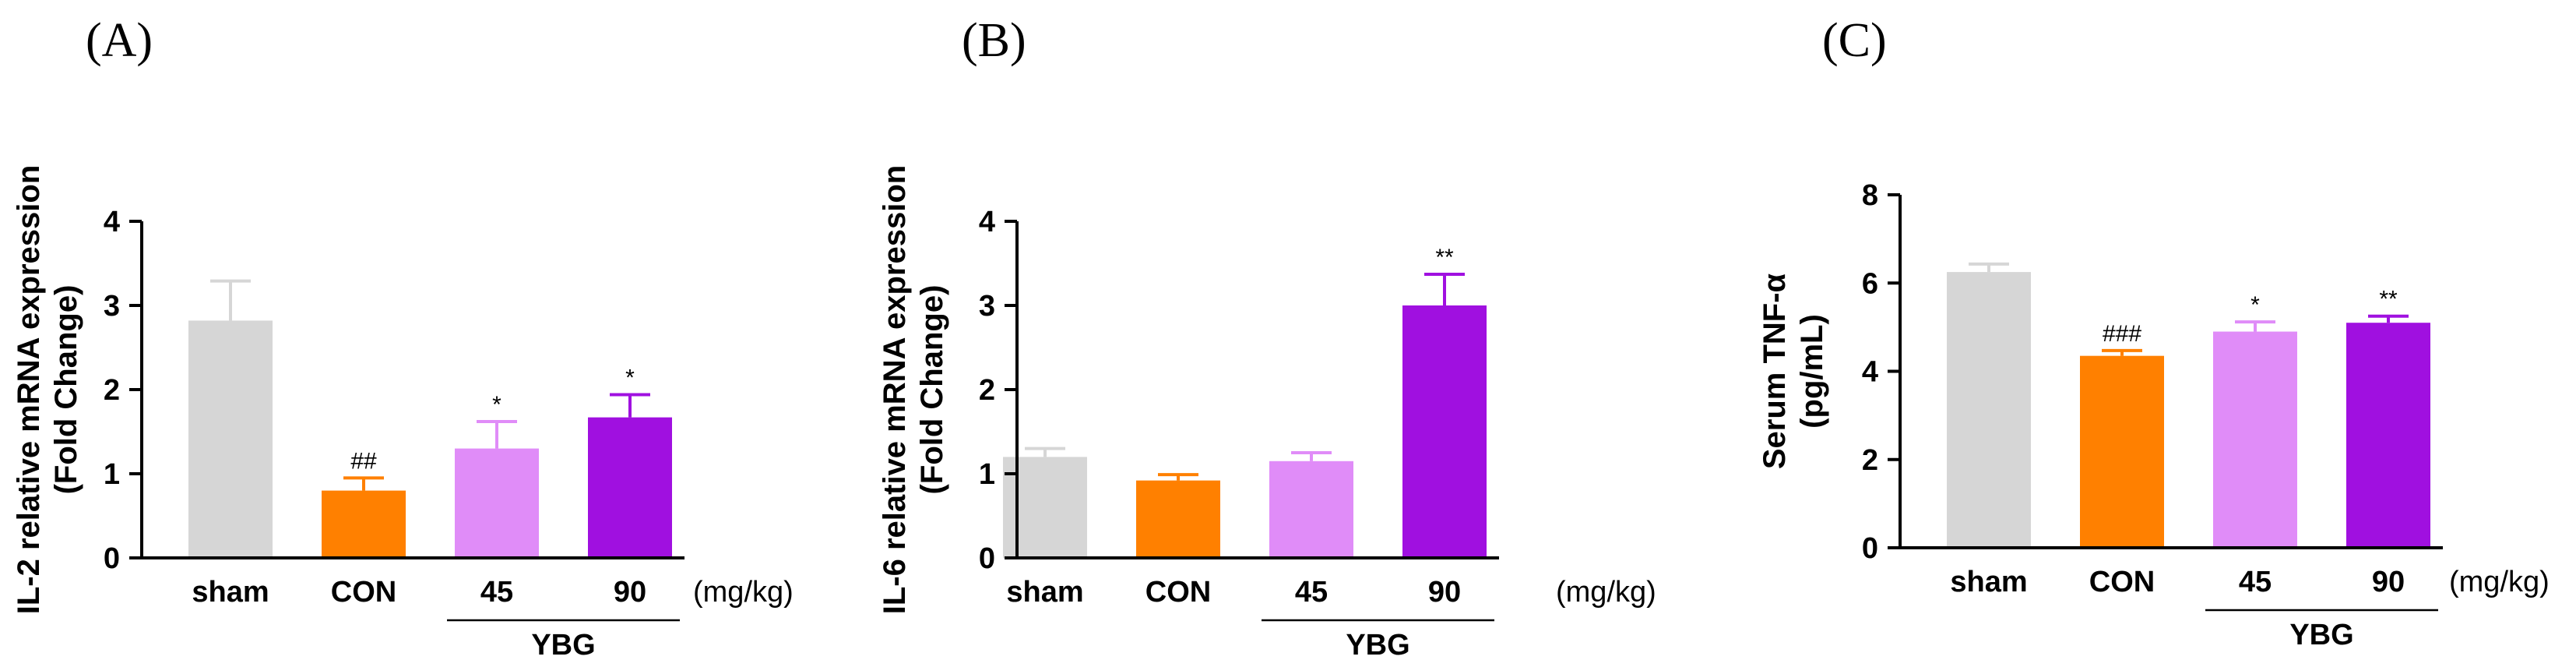 This screenshot has width=2576, height=667. Describe the element at coordinates (1812, 371) in the screenshot. I see `y-axis-label-unit: (pg/mL)` at that location.